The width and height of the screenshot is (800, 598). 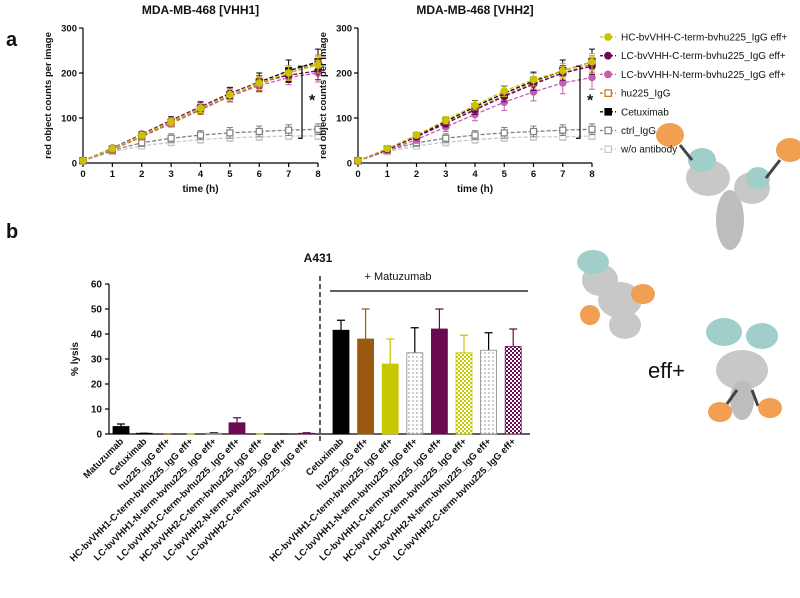 I want to click on y-tick-label: 20, so click(x=97, y=385).